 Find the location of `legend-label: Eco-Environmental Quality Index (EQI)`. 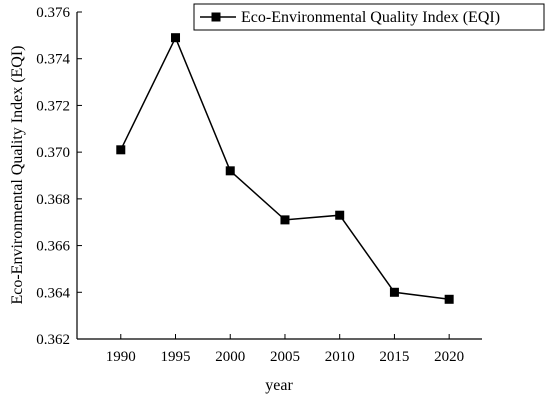

legend-label: Eco-Environmental Quality Index (EQI) is located at coordinates (370, 17).